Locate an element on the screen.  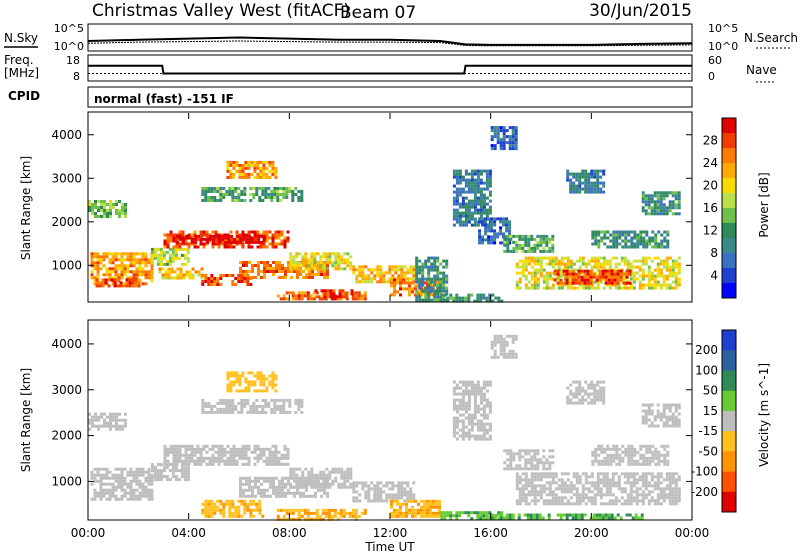
power-region is located at coordinates (384, 274).